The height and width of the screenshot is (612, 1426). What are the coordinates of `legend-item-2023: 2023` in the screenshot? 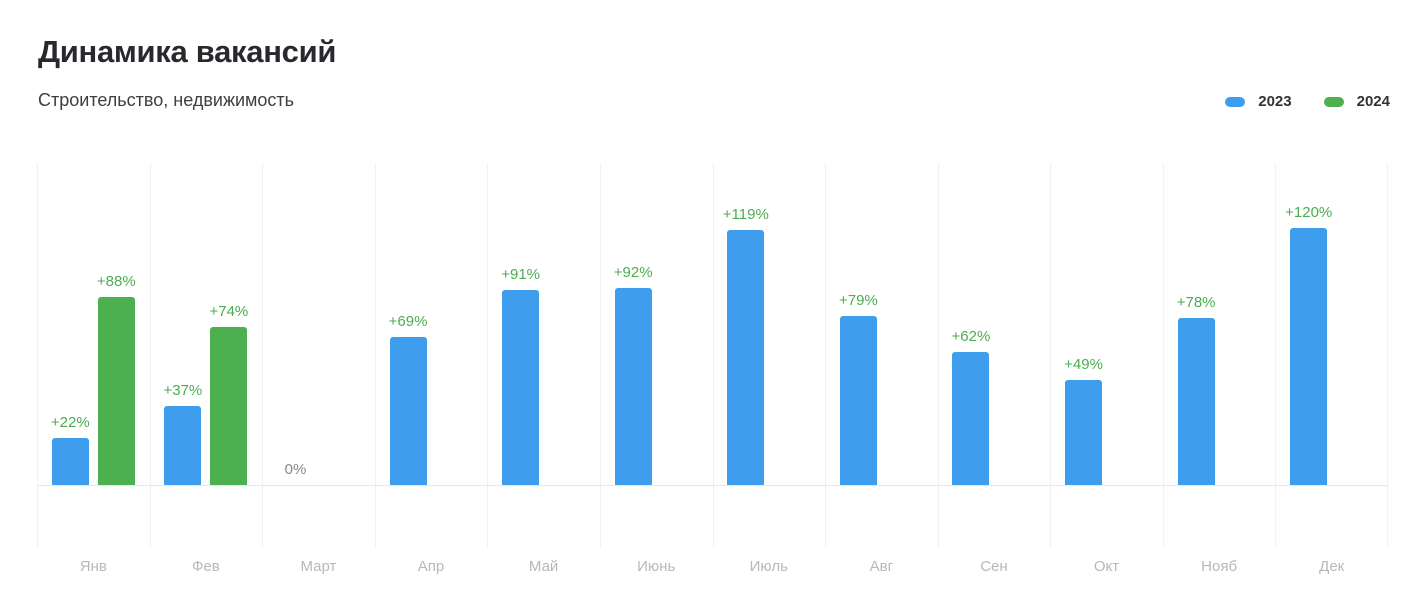 It's located at (1258, 101).